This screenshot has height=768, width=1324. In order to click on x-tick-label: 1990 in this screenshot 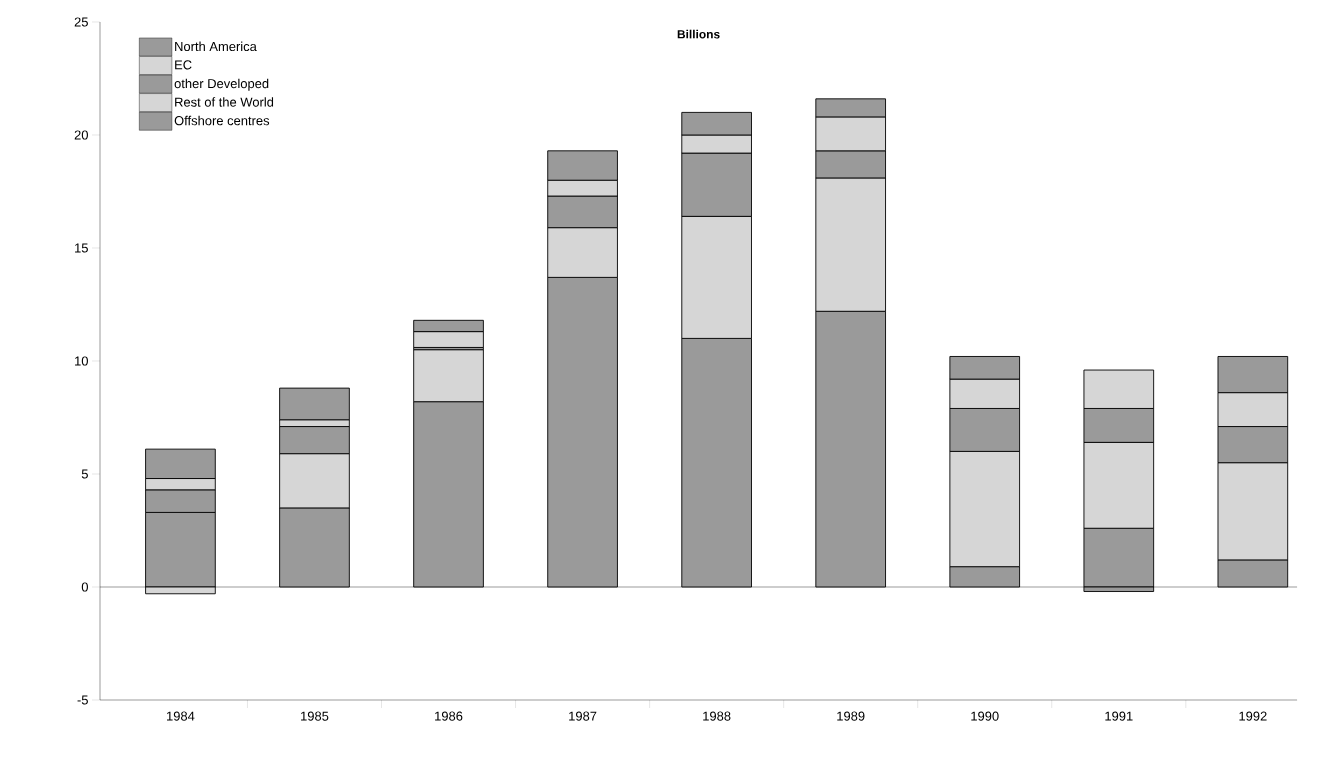, I will do `click(985, 716)`.